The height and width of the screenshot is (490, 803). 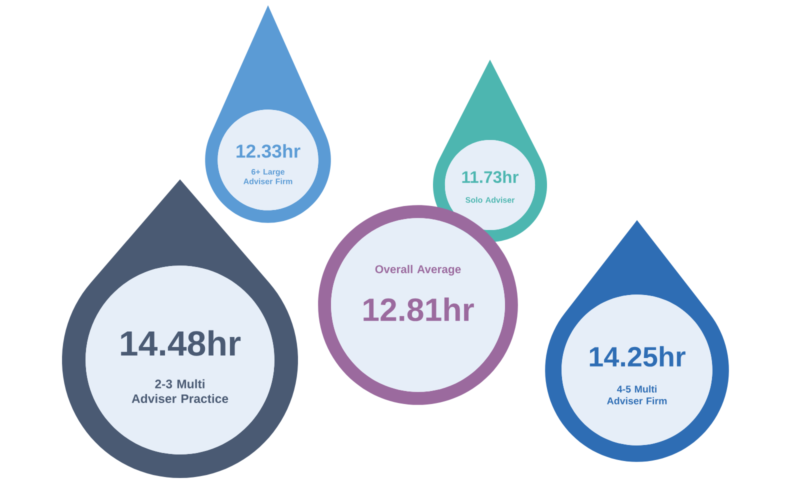 What do you see at coordinates (490, 199) in the screenshot?
I see `category-label: Solo Adviser` at bounding box center [490, 199].